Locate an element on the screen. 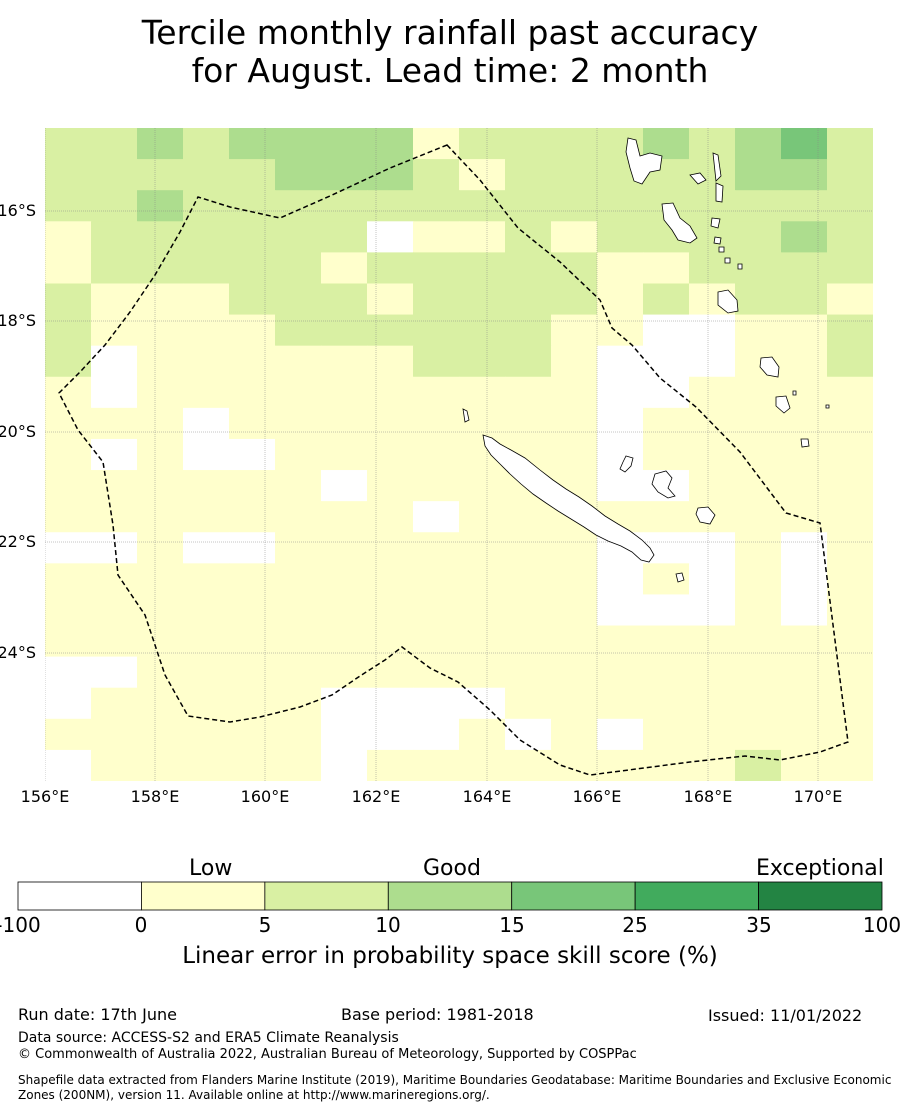 Image resolution: width=900 pixels, height=1110 pixels. vanuatu-tanna is located at coordinates (783, 404).